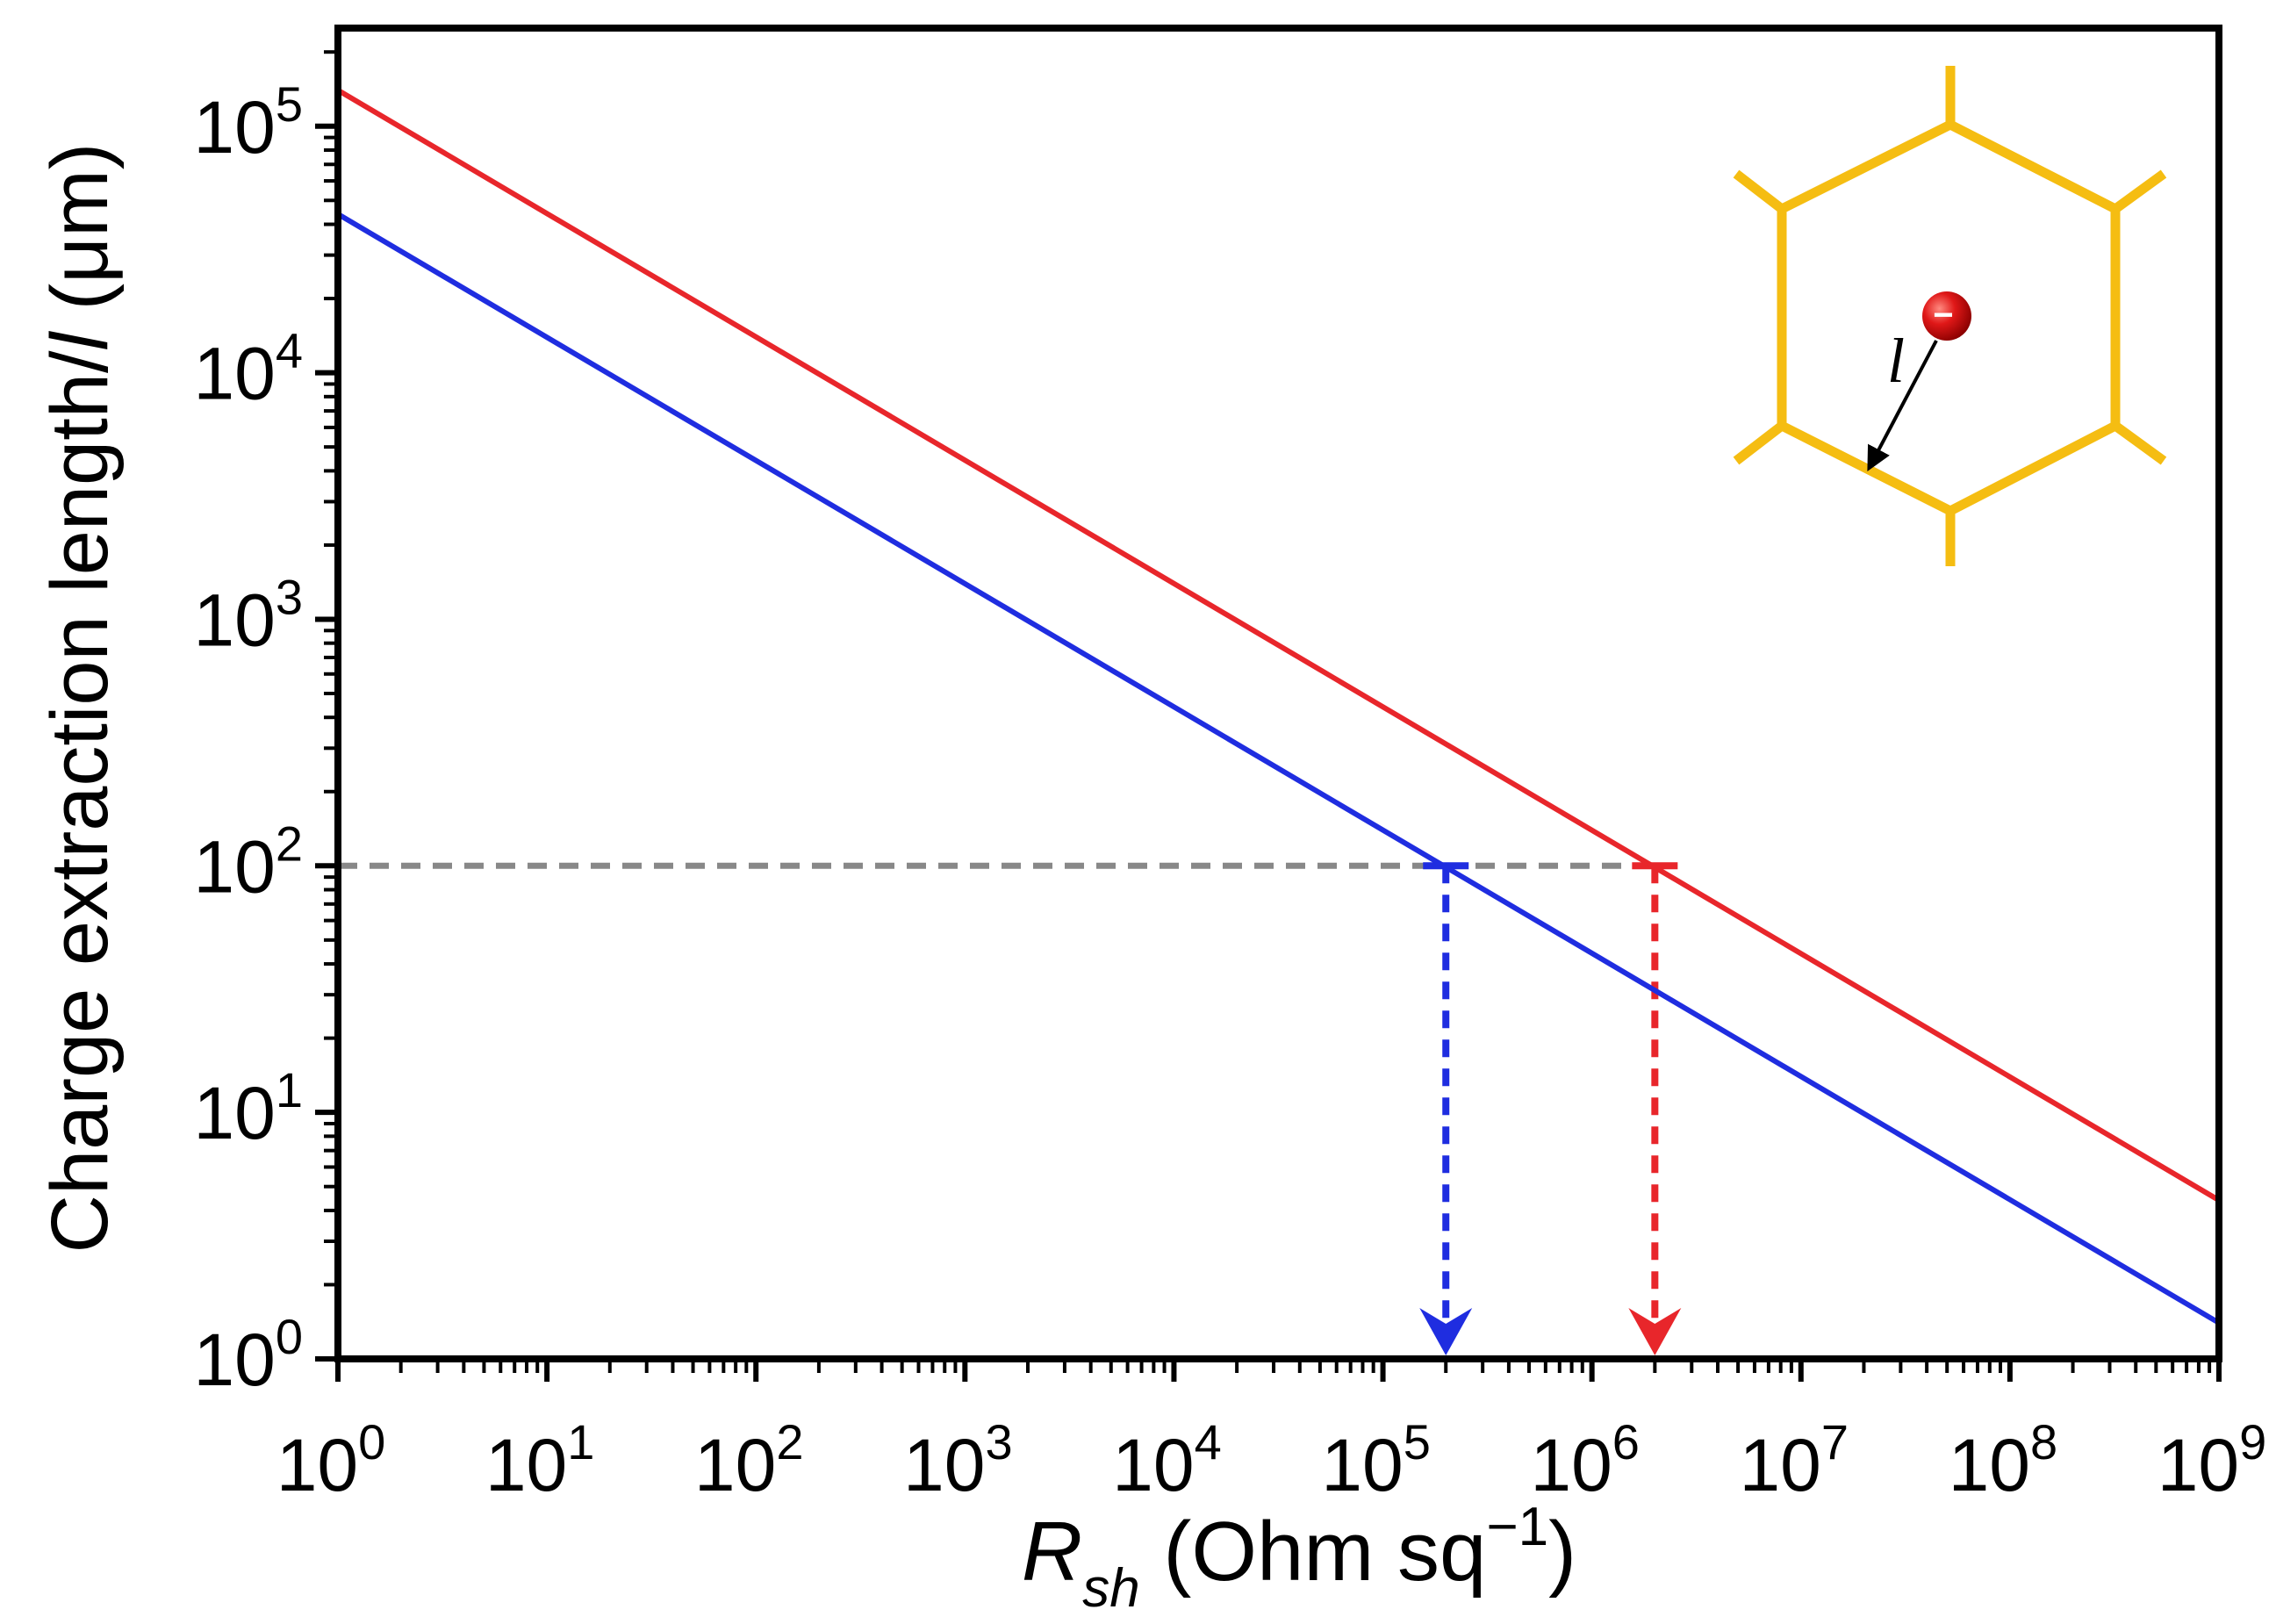 This screenshot has width=2276, height=1624. Describe the element at coordinates (1943, 315) in the screenshot. I see `charge-sign: −` at that location.